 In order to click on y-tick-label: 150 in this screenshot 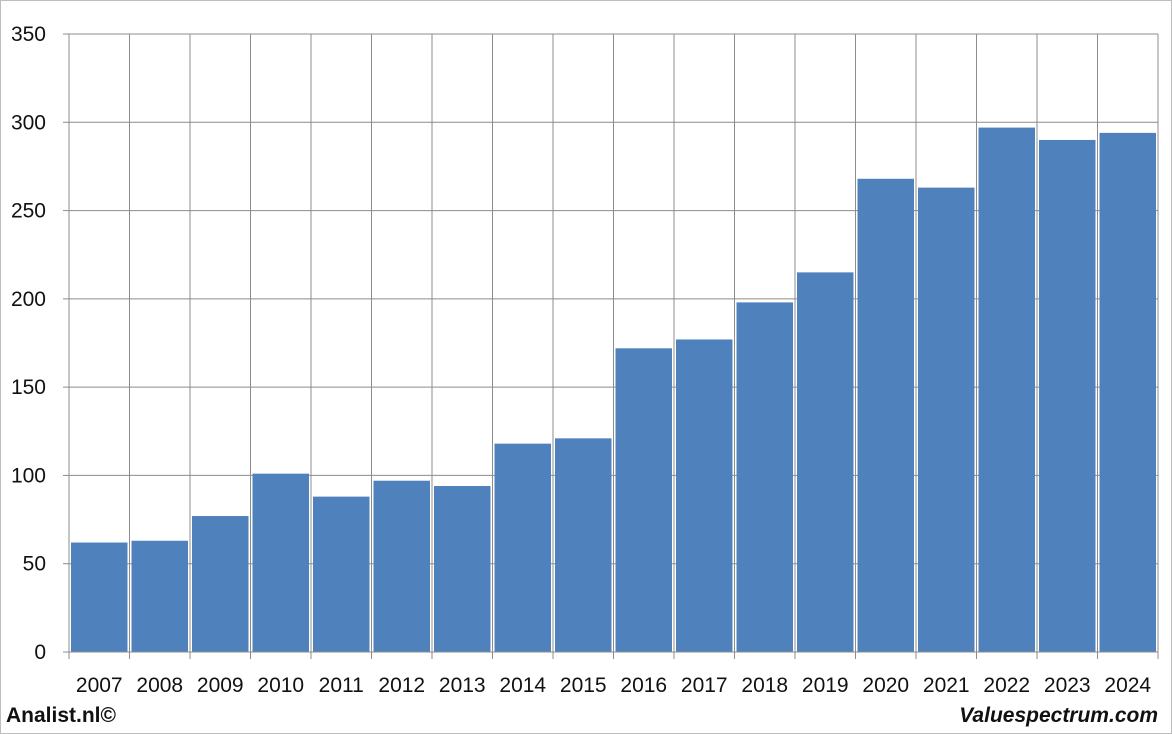, I will do `click(28, 387)`.